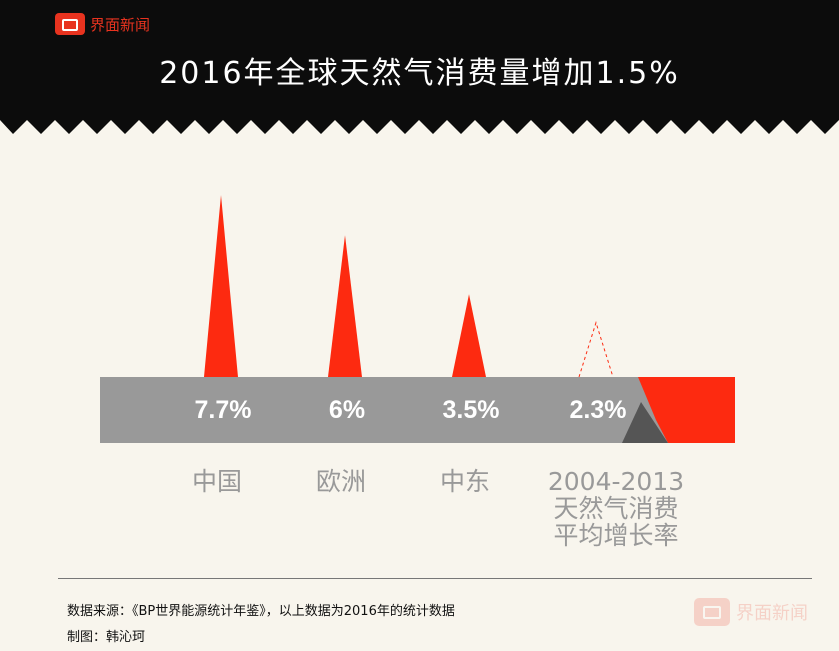  I want to click on brand-logo: 界面新闻, so click(102, 24).